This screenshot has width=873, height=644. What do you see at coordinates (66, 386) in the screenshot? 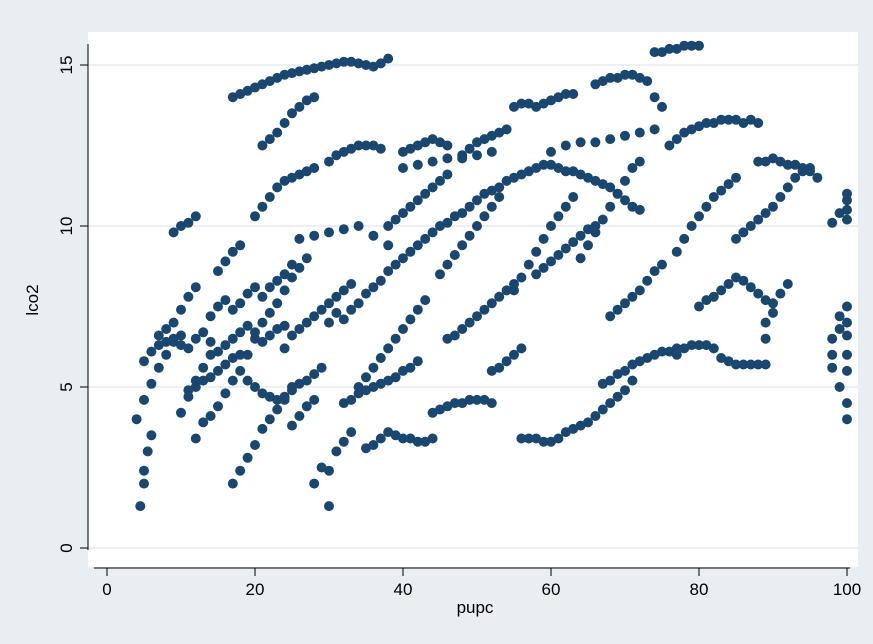
I see `y-tick-label: 5` at bounding box center [66, 386].